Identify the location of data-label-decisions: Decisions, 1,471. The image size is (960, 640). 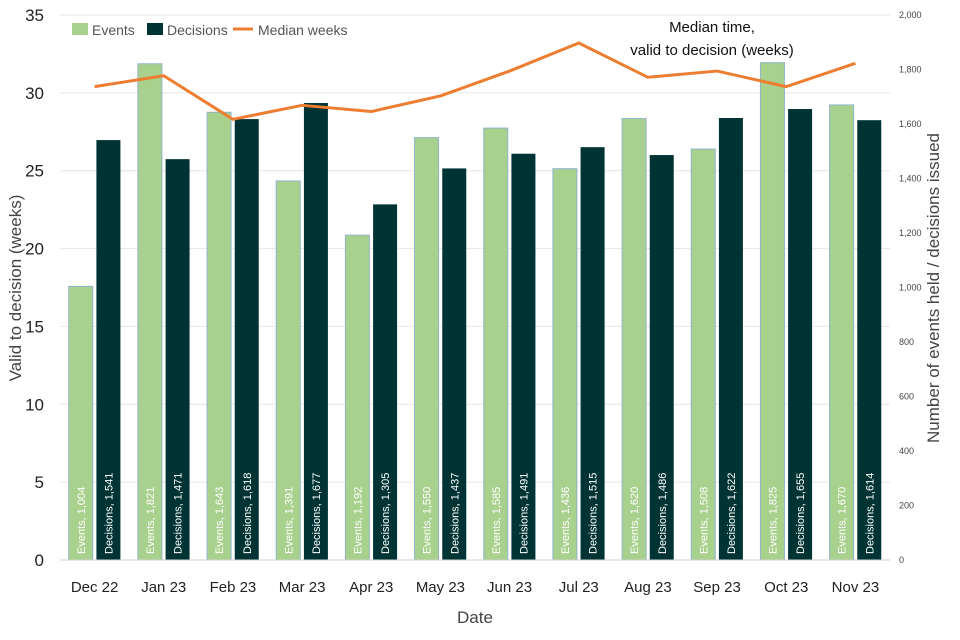
(179, 513).